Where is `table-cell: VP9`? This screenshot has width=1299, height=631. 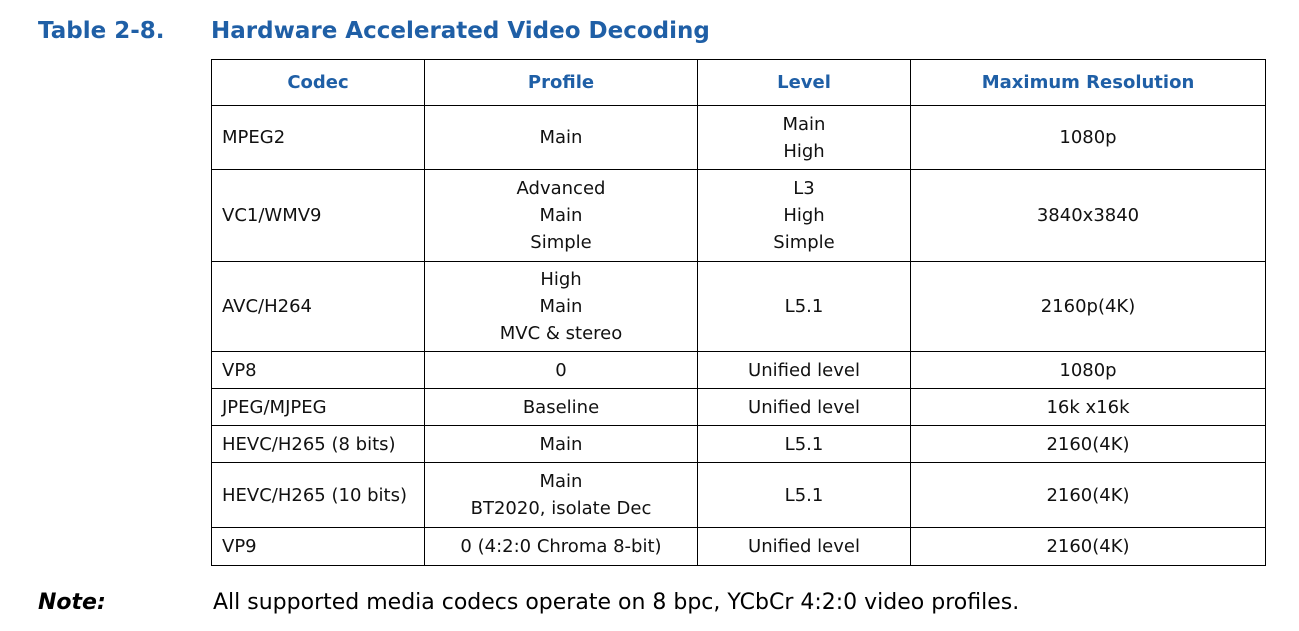
table-cell: VP9 is located at coordinates (318, 546).